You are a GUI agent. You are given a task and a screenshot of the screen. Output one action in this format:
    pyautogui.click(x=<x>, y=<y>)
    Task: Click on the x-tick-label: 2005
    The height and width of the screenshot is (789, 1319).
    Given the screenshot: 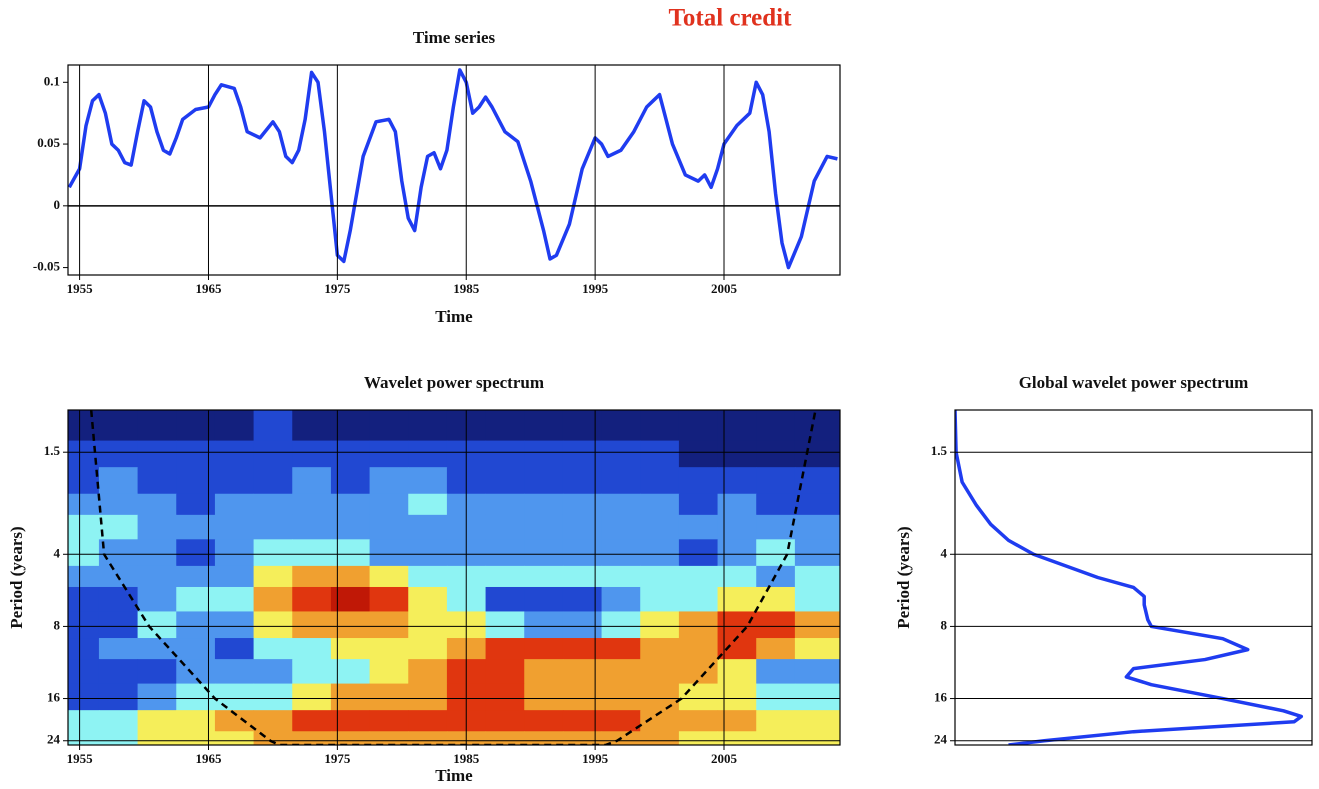 What is the action you would take?
    pyautogui.click(x=724, y=288)
    